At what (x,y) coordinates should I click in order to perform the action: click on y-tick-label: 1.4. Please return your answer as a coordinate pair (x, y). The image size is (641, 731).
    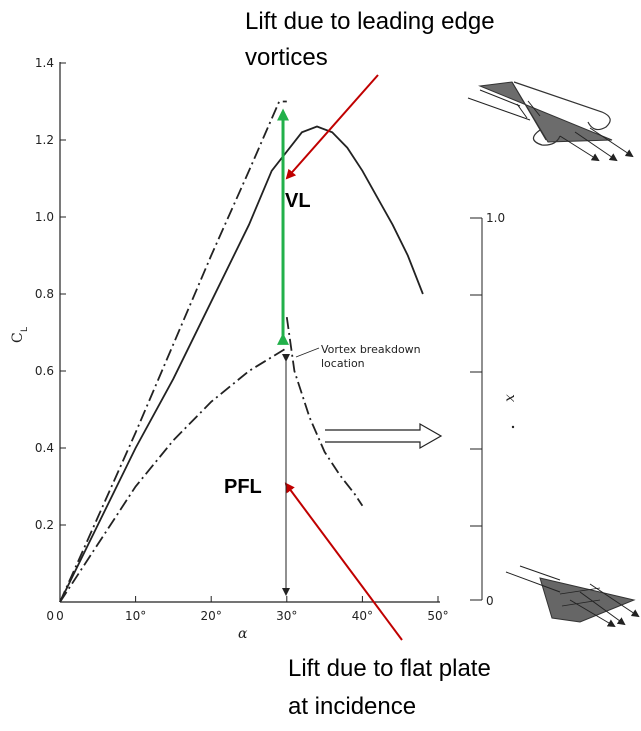
    Looking at the image, I should click on (44, 63).